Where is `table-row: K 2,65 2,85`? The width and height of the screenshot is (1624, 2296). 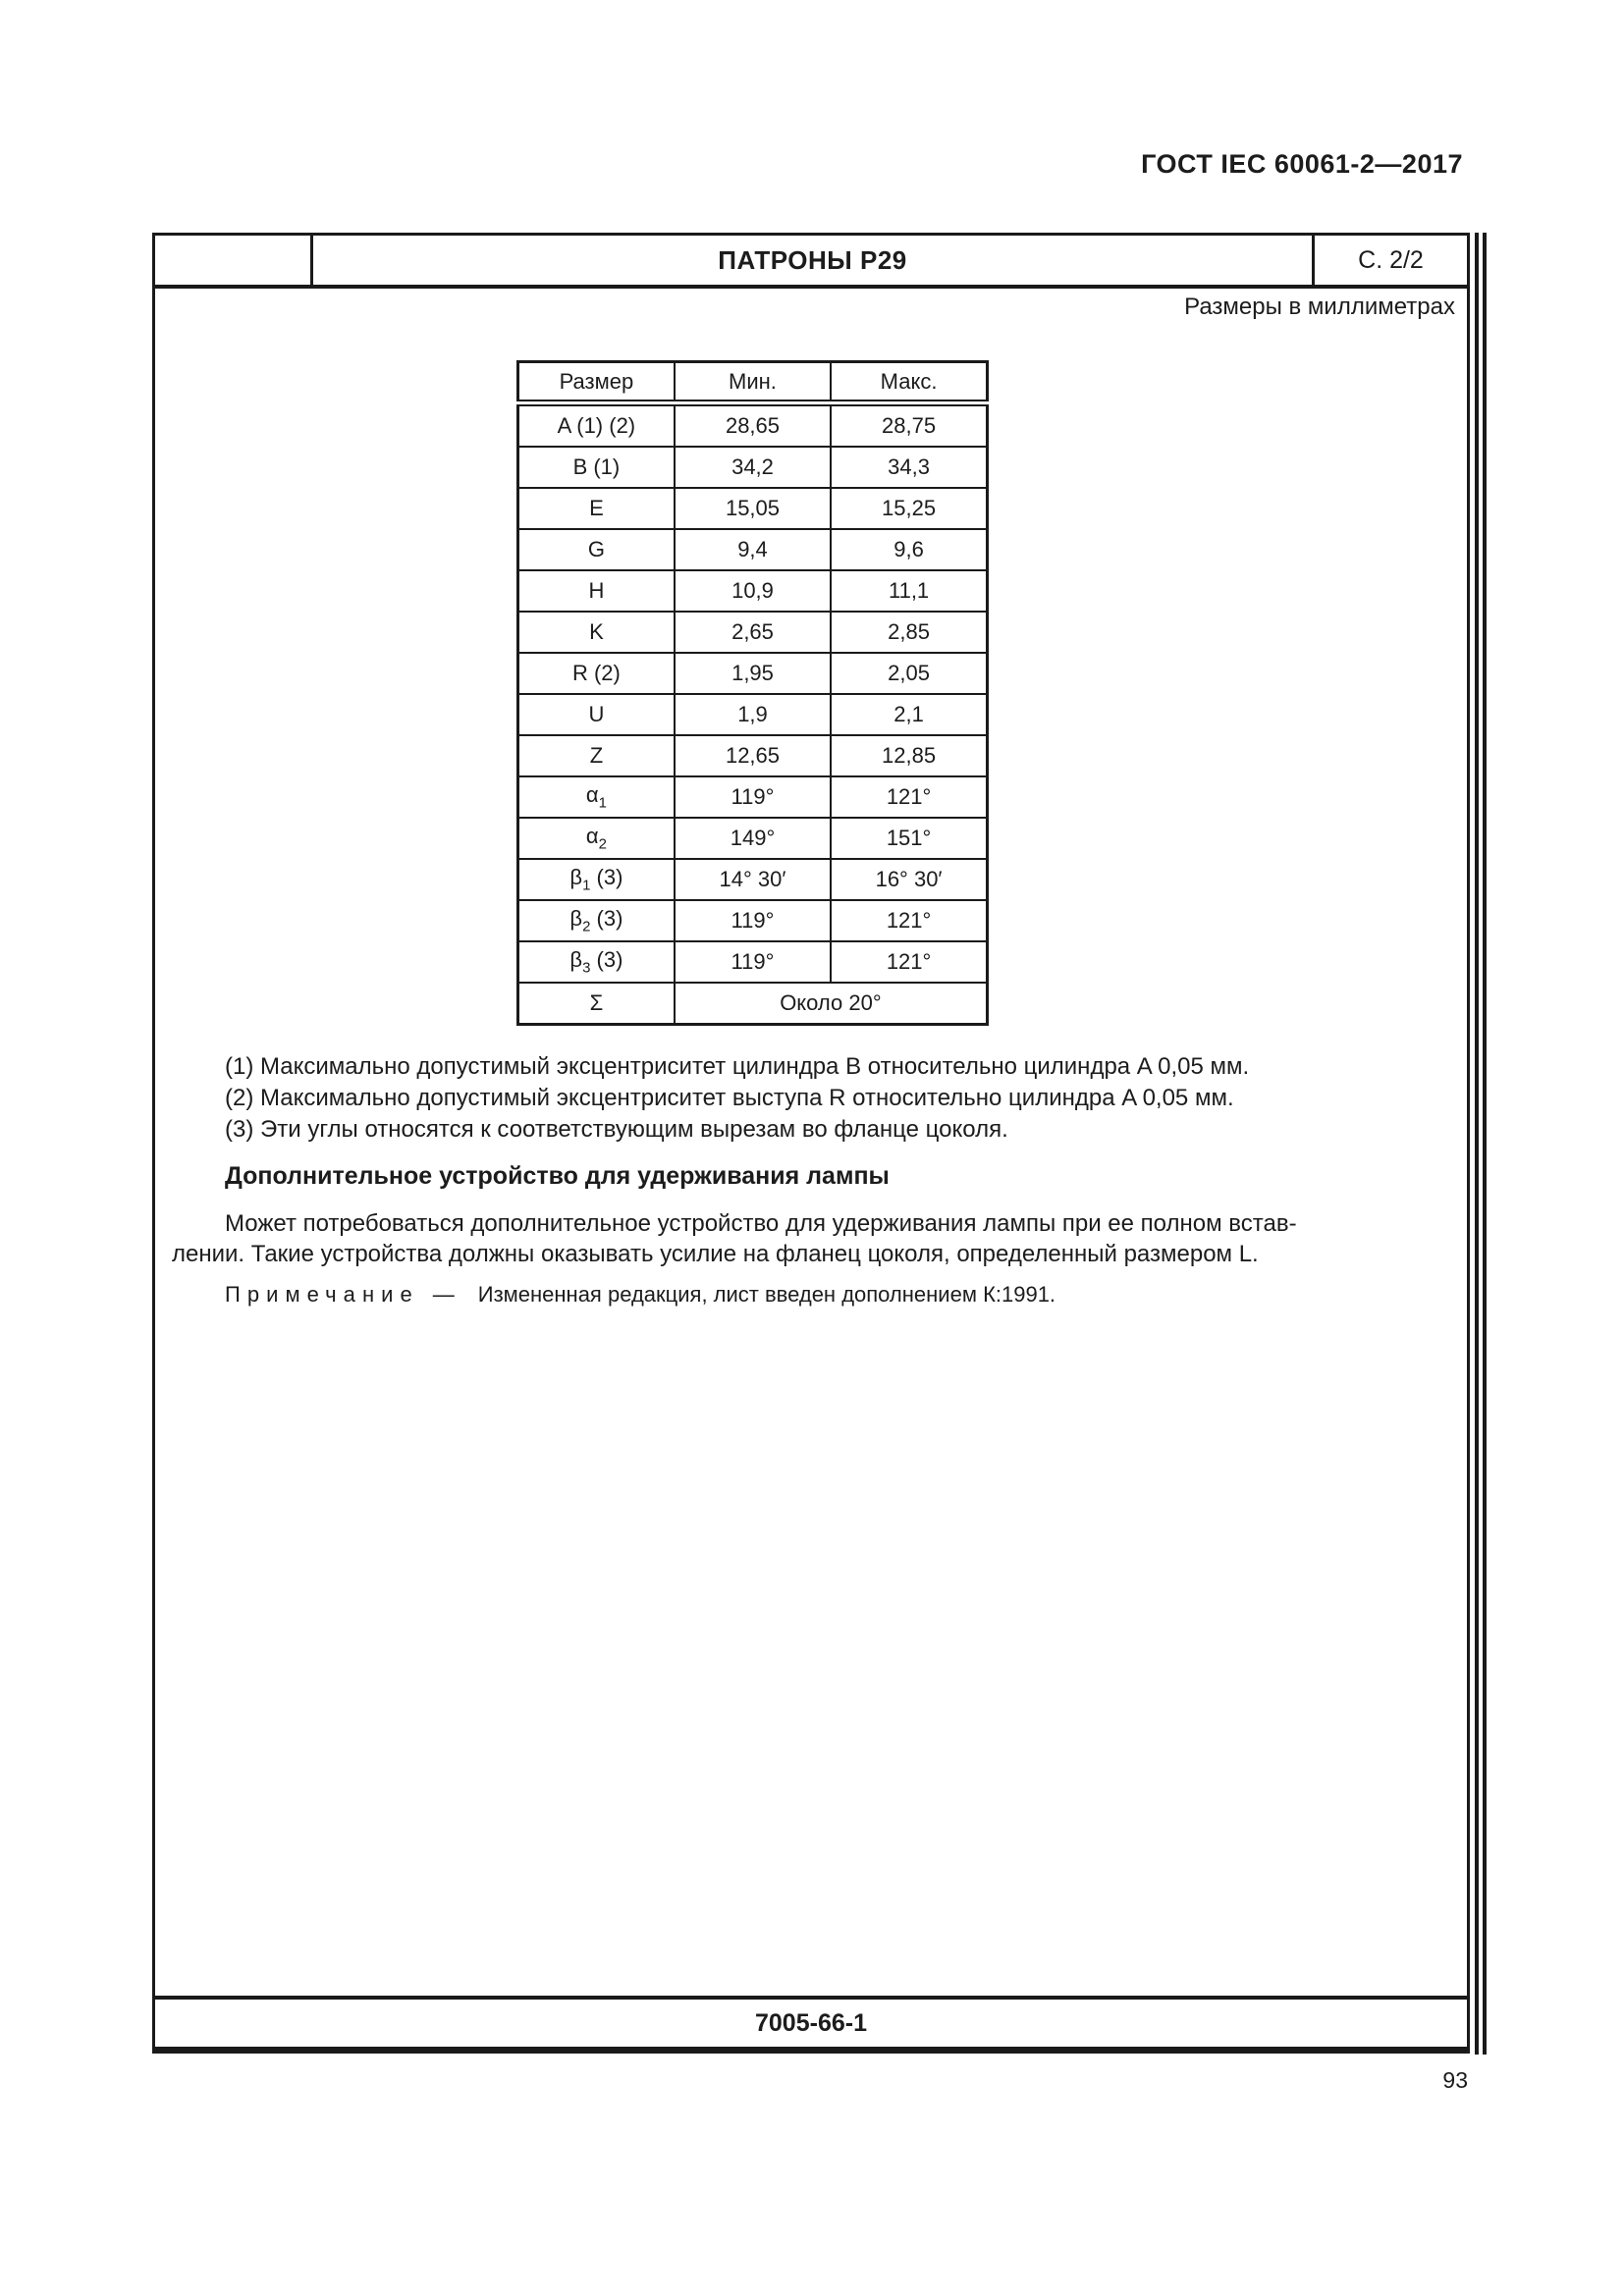
table-row: K 2,65 2,85 is located at coordinates (752, 632).